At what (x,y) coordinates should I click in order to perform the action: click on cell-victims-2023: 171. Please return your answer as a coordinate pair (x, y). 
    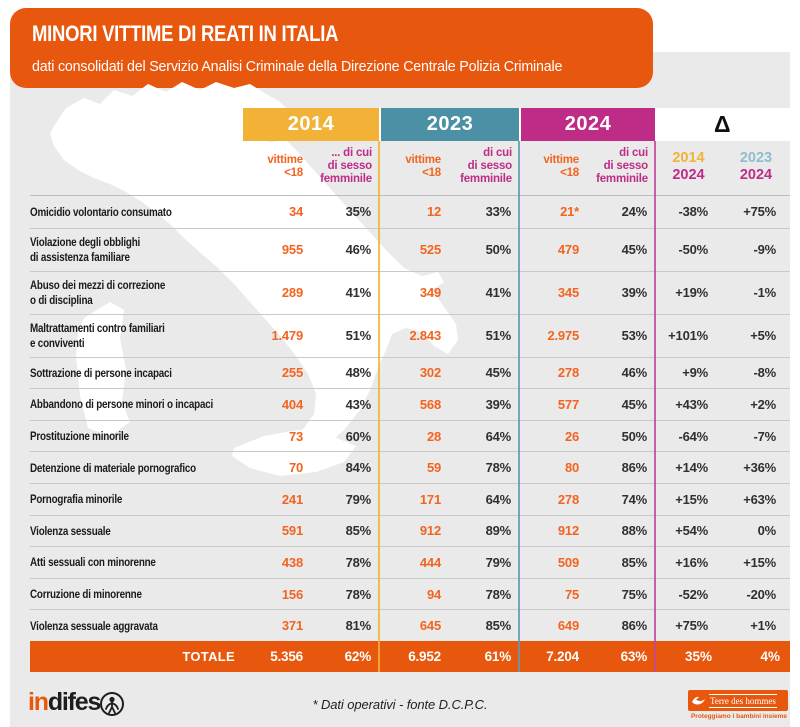
    Looking at the image, I should click on (430, 499).